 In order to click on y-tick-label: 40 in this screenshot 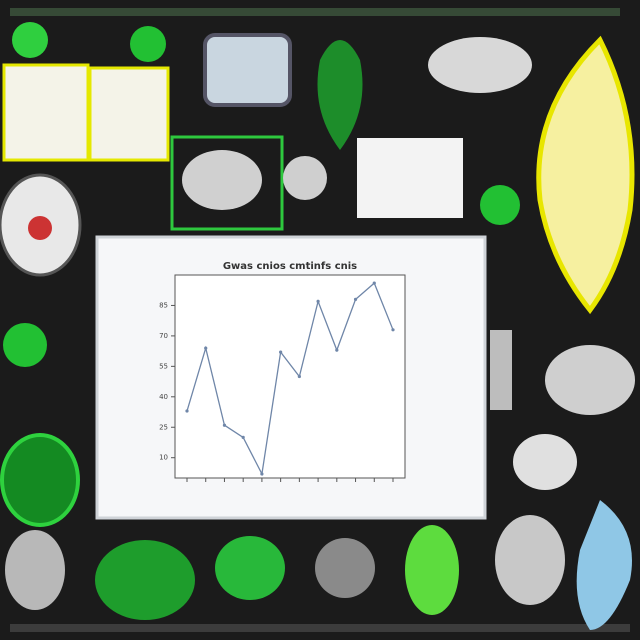, I will do `click(163, 397)`.